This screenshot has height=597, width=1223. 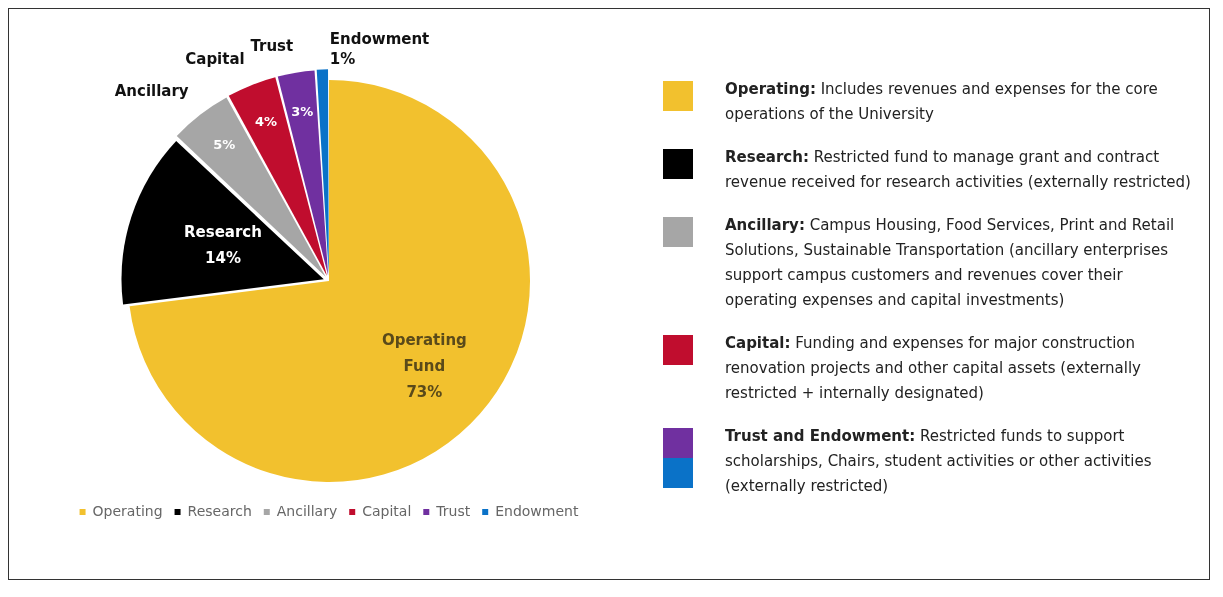 What do you see at coordinates (387, 510) in the screenshot?
I see `legend-label: Capital` at bounding box center [387, 510].